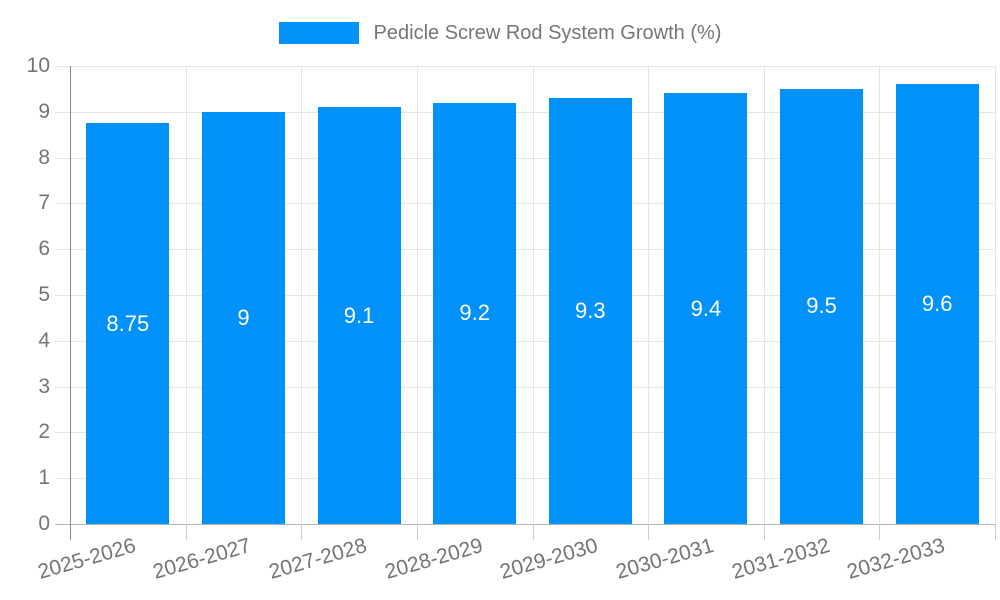 This screenshot has height=600, width=1000. What do you see at coordinates (549, 559) in the screenshot?
I see `x-axis-label: 2029-2030` at bounding box center [549, 559].